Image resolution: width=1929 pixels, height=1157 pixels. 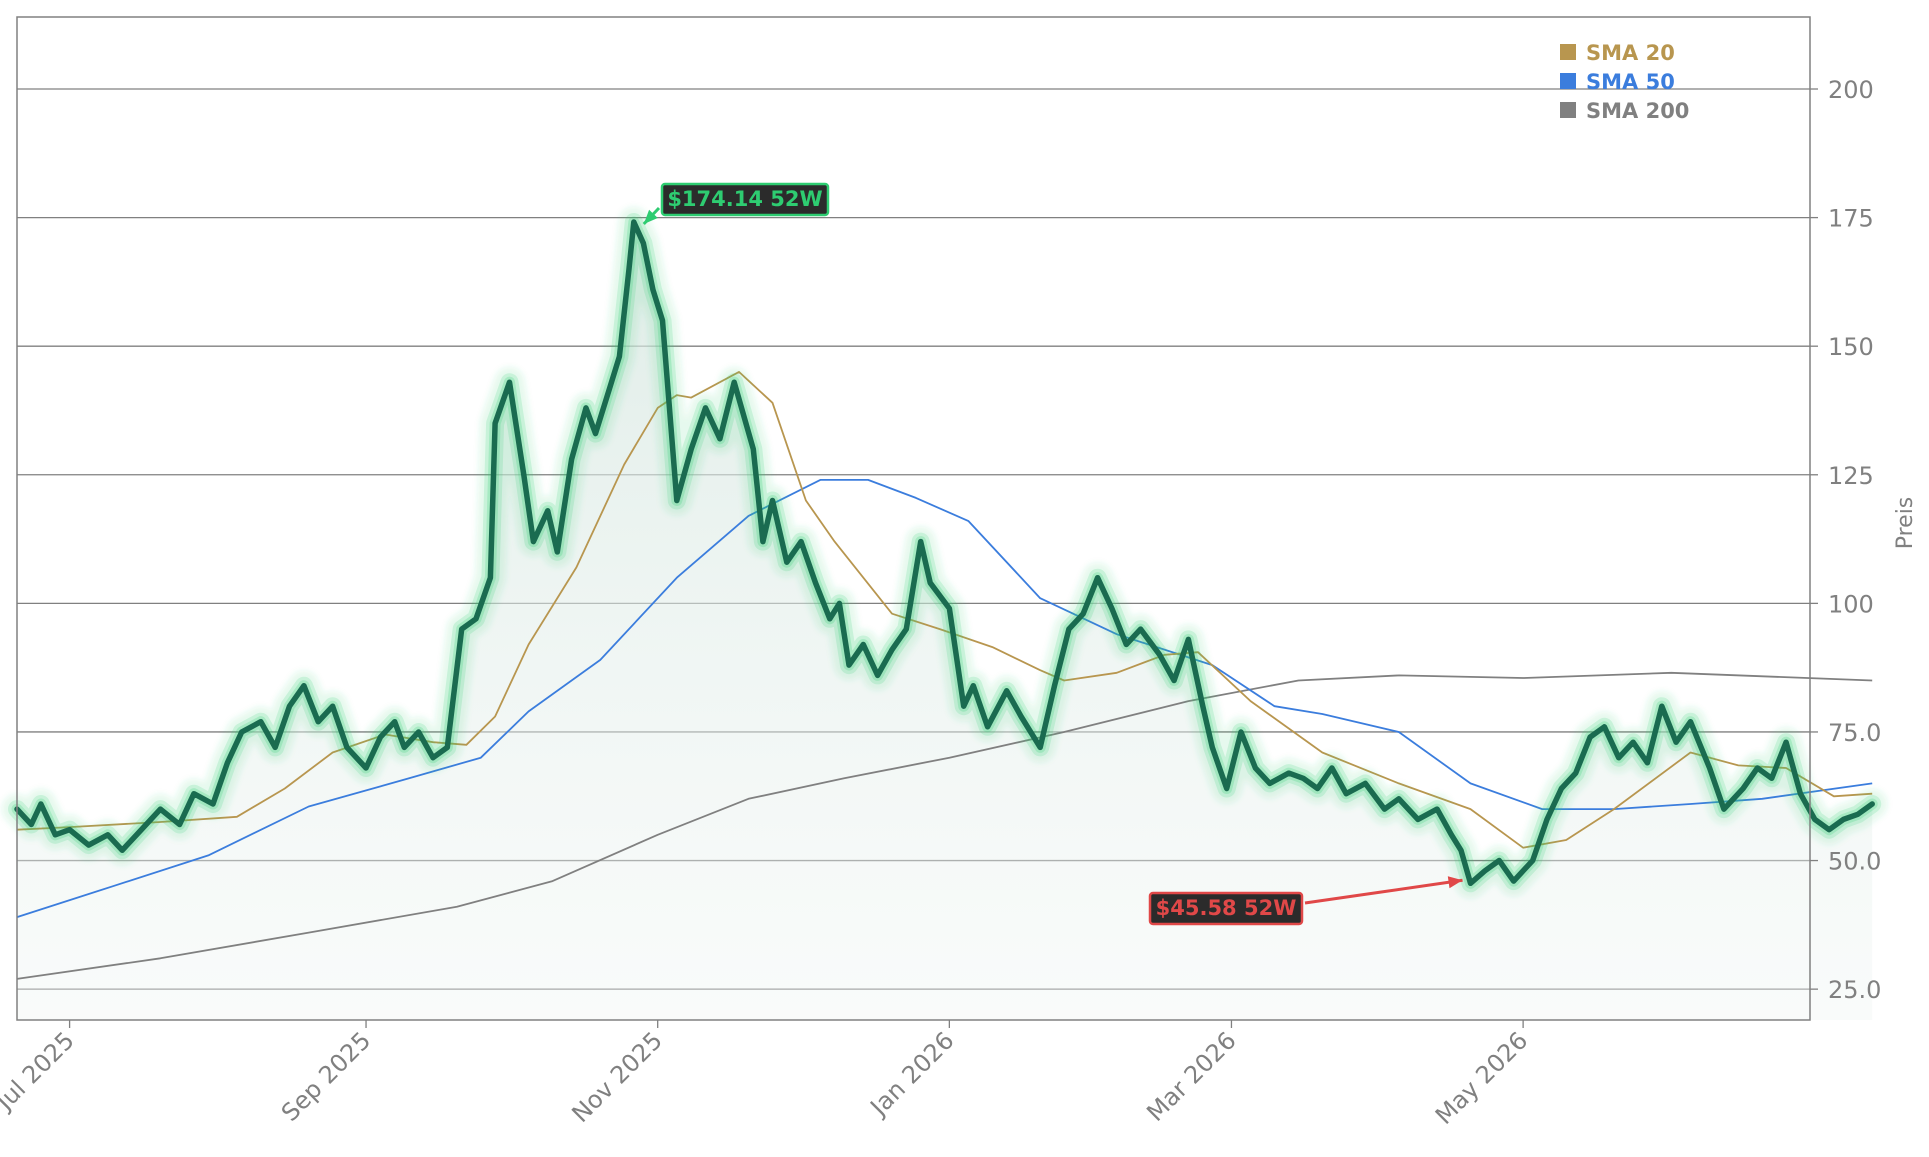 I want to click on y-tick-label: 175, so click(x=1851, y=219).